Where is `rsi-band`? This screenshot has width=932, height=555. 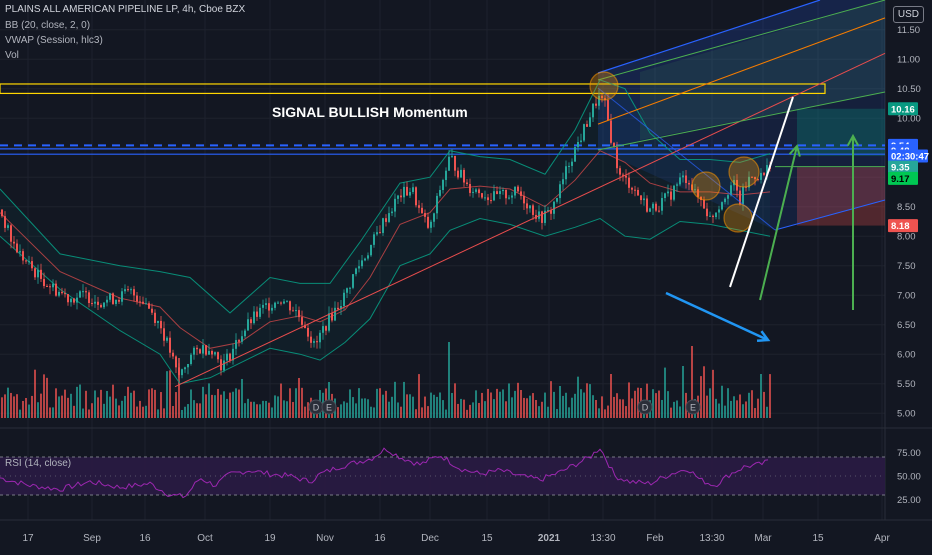
rsi-band is located at coordinates (442, 476).